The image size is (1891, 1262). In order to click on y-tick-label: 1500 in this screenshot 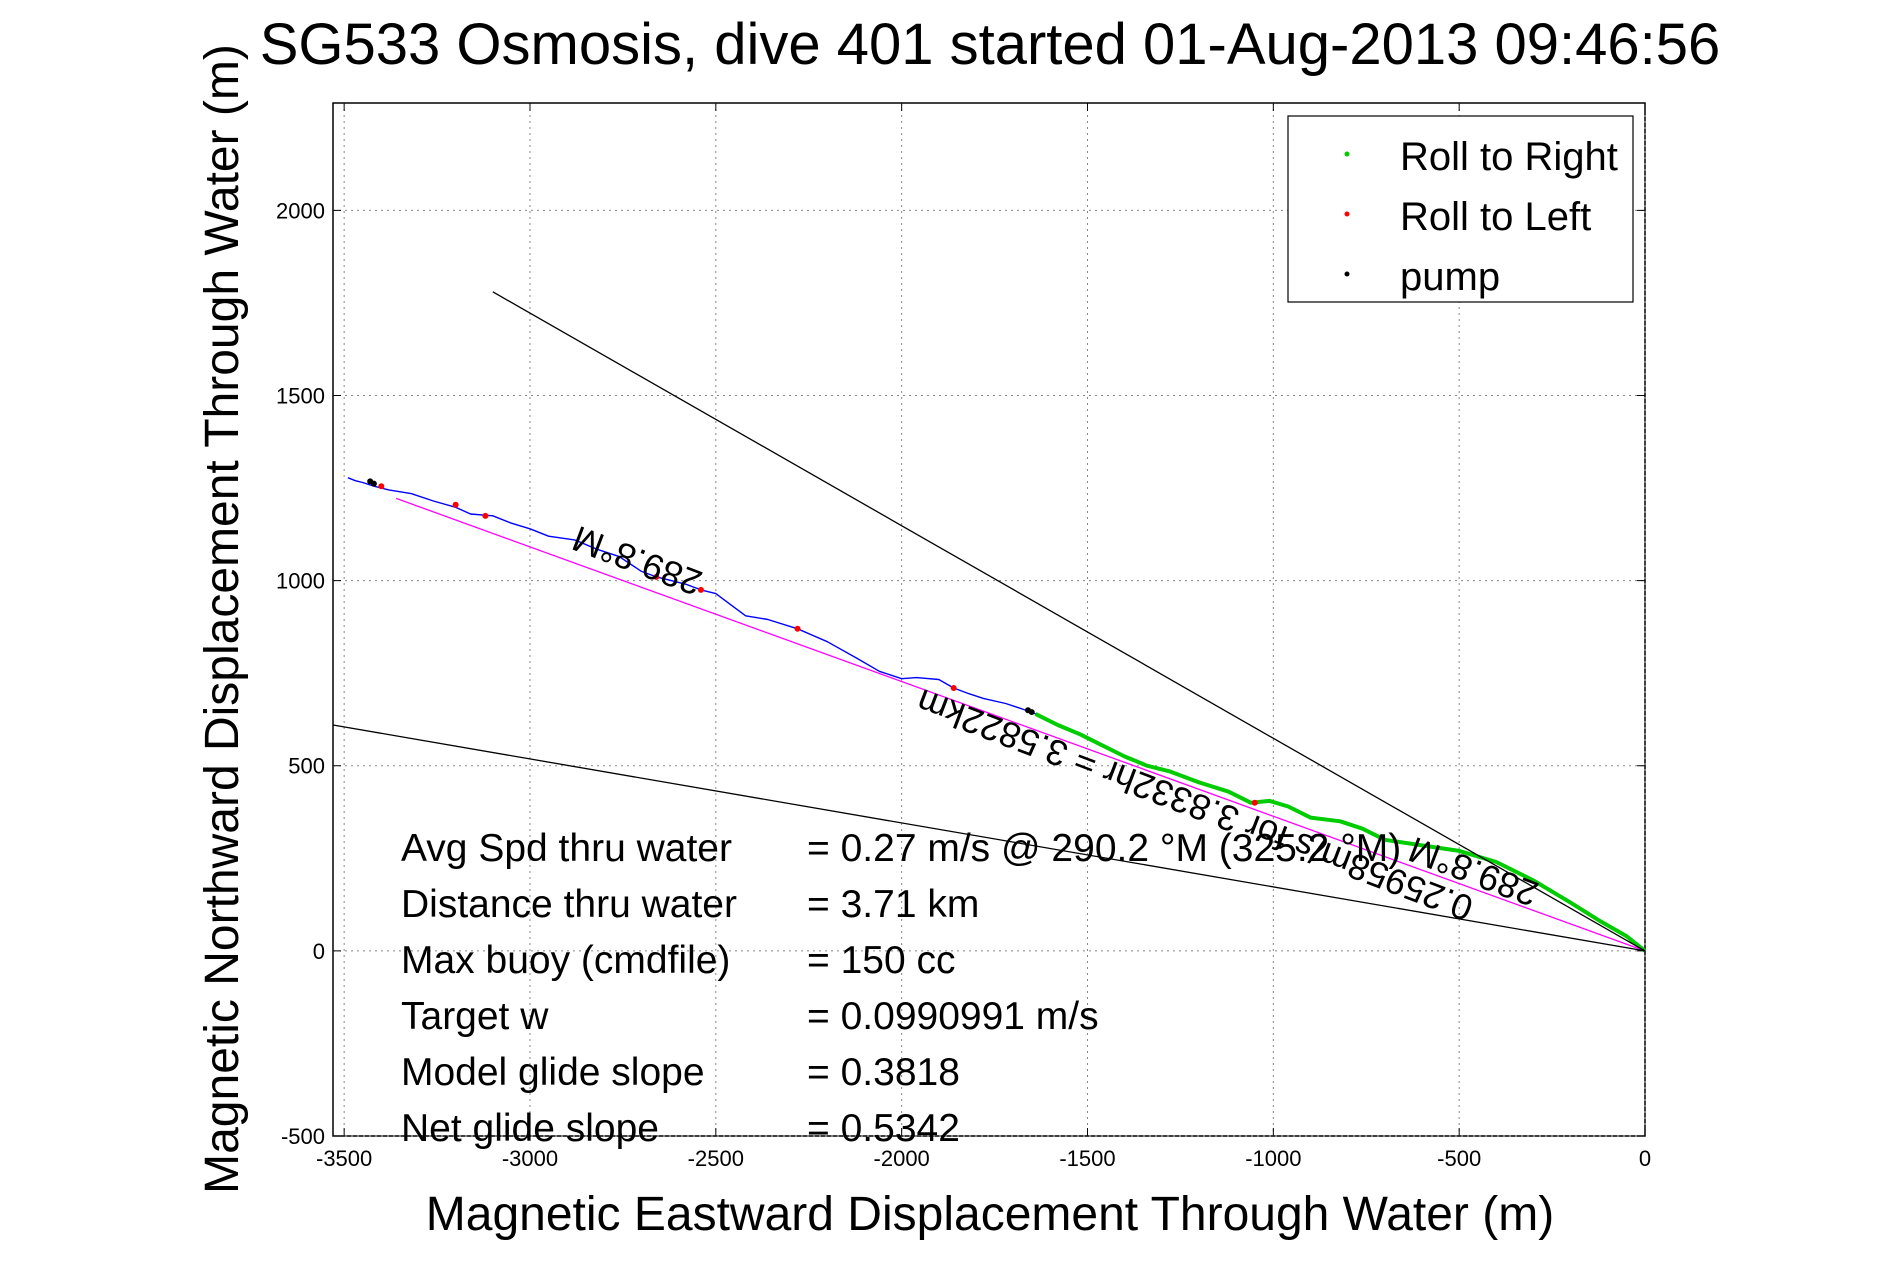, I will do `click(300, 395)`.